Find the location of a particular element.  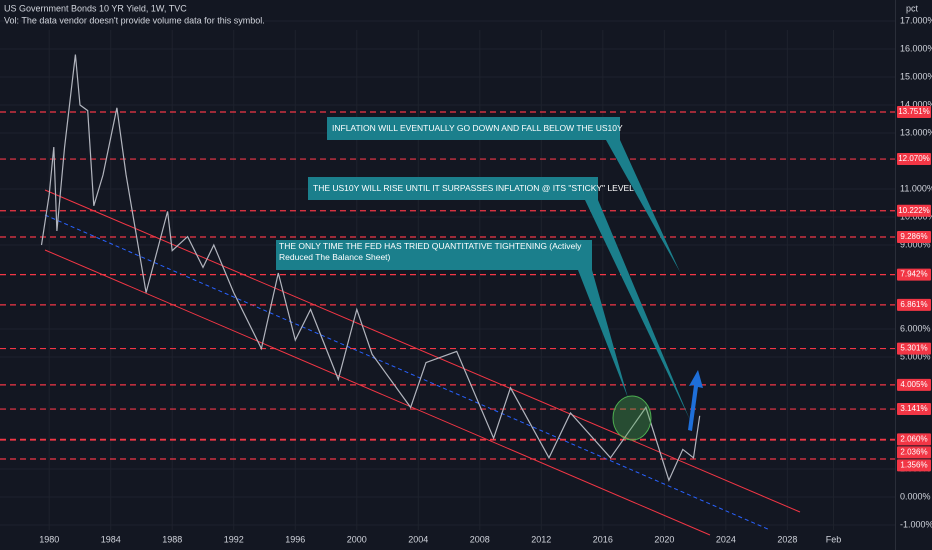

level-label: 5.301% is located at coordinates (913, 348).